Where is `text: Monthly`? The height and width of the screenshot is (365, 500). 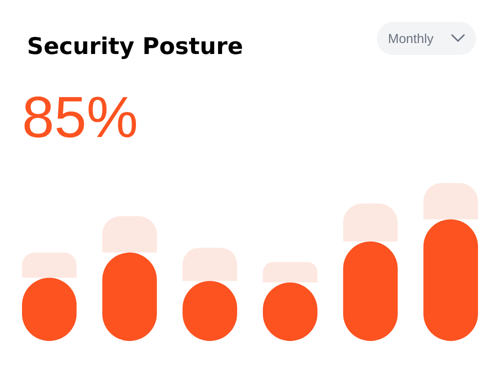 text: Monthly is located at coordinates (411, 38).